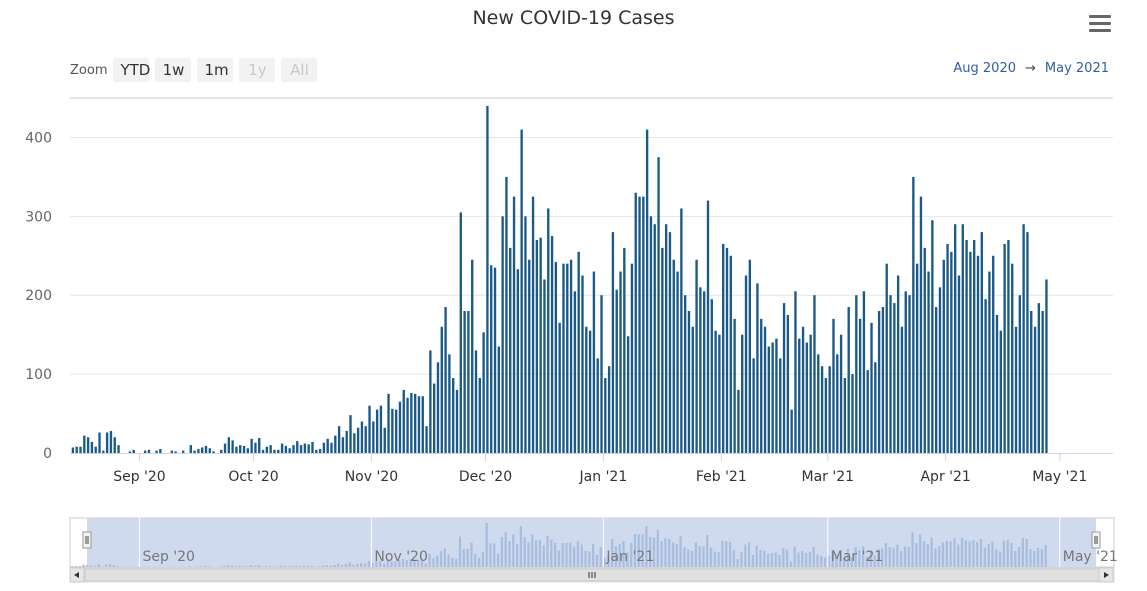 This screenshot has width=1147, height=591. What do you see at coordinates (173, 70) in the screenshot?
I see `zoom-1w-button: 1w` at bounding box center [173, 70].